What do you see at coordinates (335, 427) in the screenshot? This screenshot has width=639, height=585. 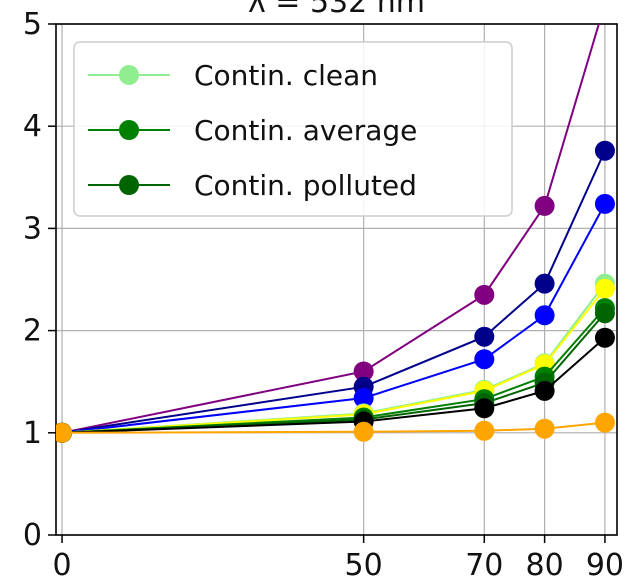 I see `series` at bounding box center [335, 427].